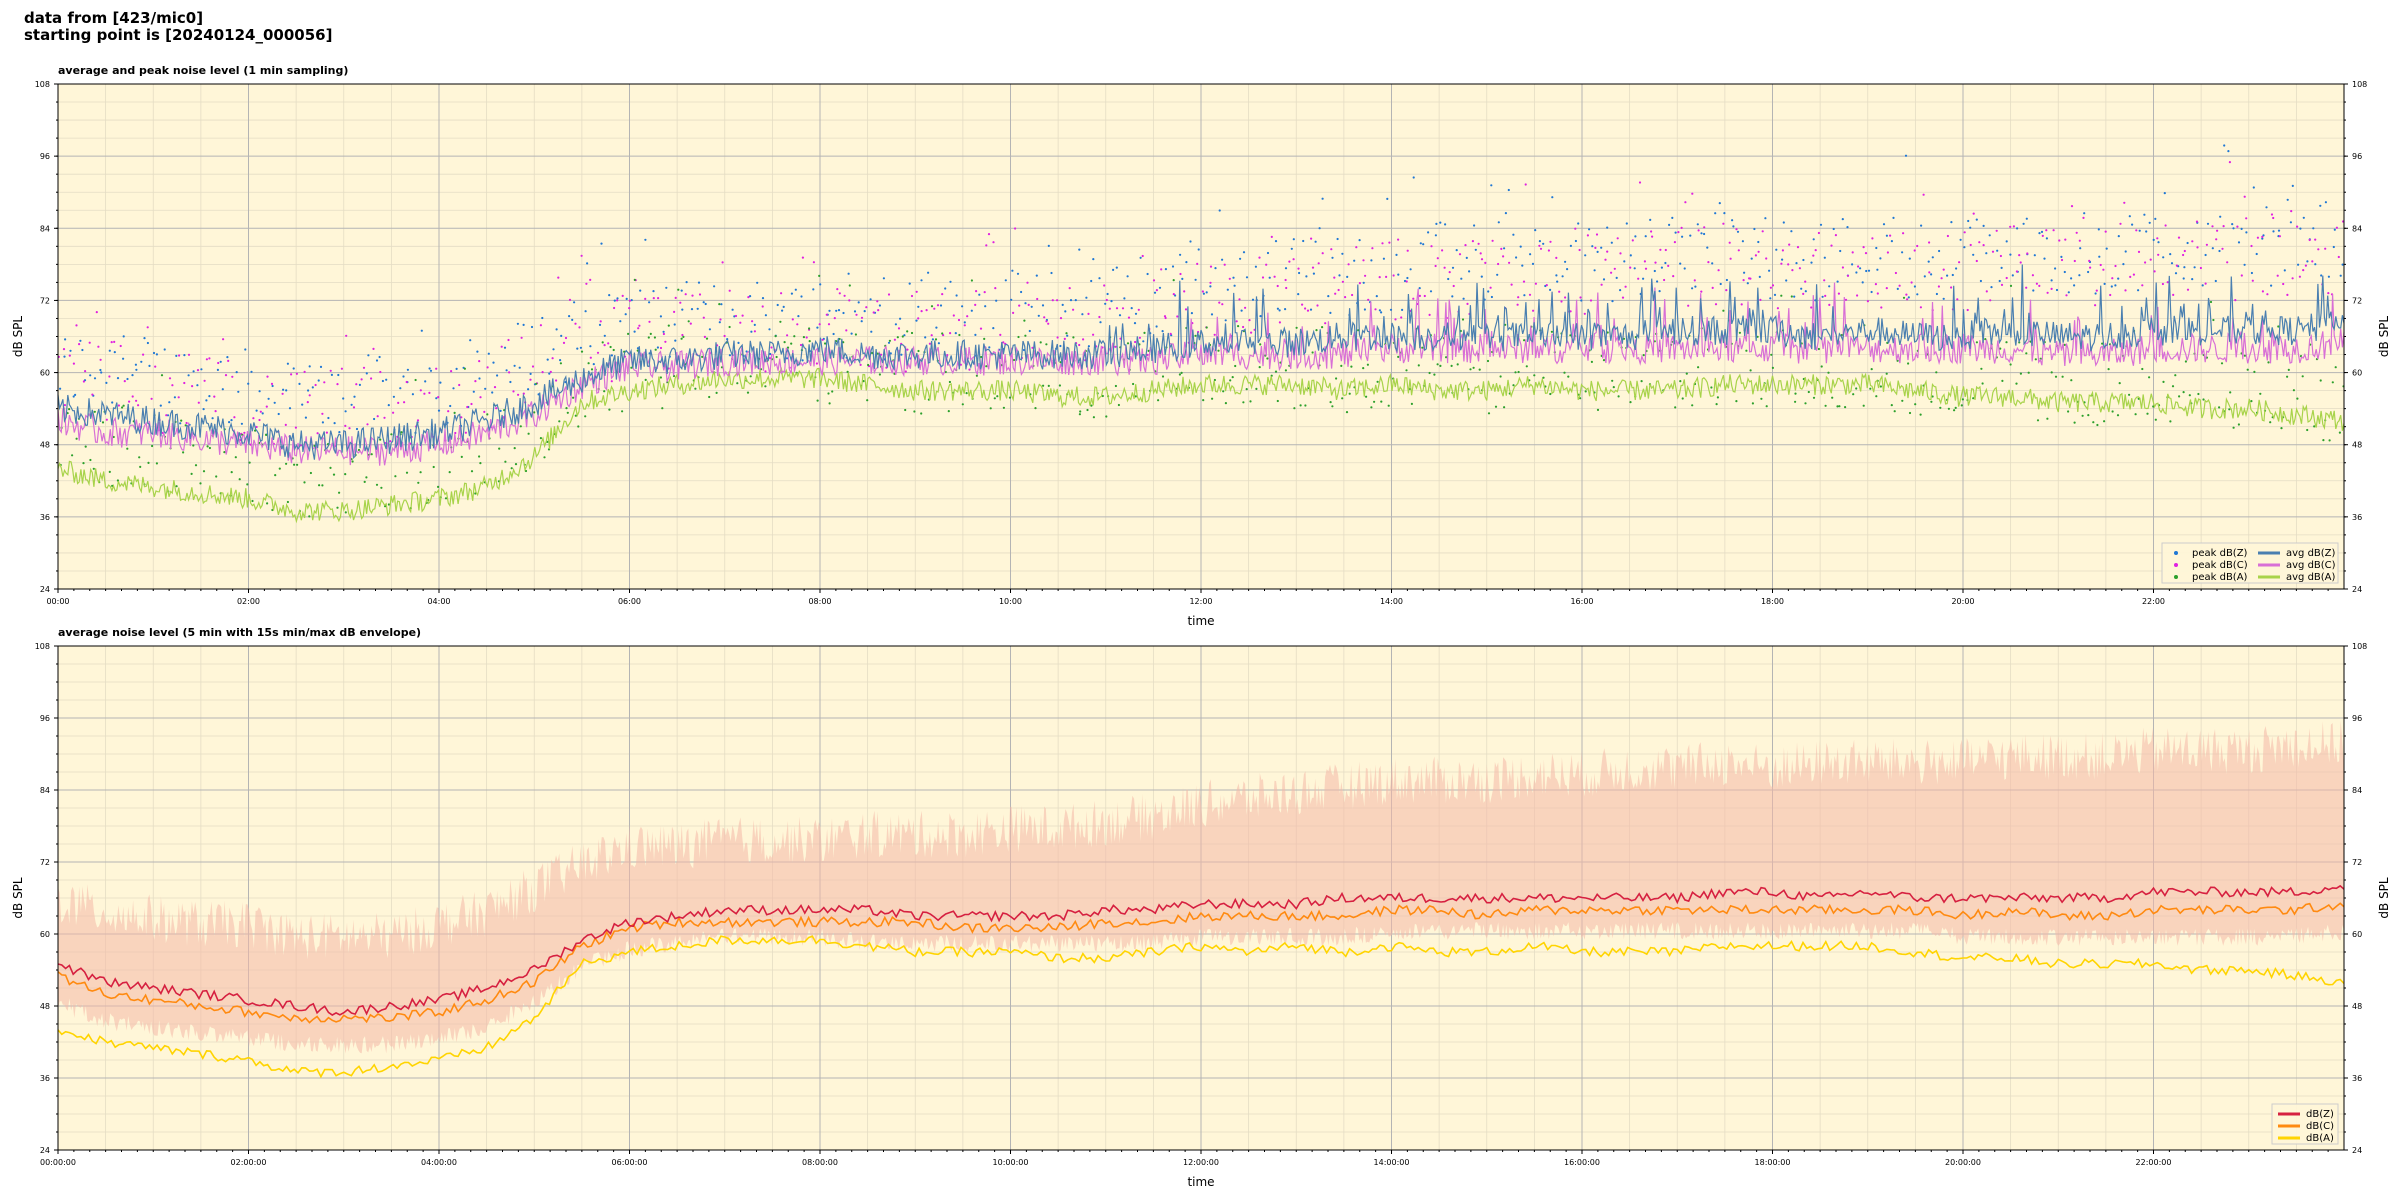 The height and width of the screenshot is (1200, 2400). What do you see at coordinates (1201, 963) in the screenshot?
I see `series-line` at bounding box center [1201, 963].